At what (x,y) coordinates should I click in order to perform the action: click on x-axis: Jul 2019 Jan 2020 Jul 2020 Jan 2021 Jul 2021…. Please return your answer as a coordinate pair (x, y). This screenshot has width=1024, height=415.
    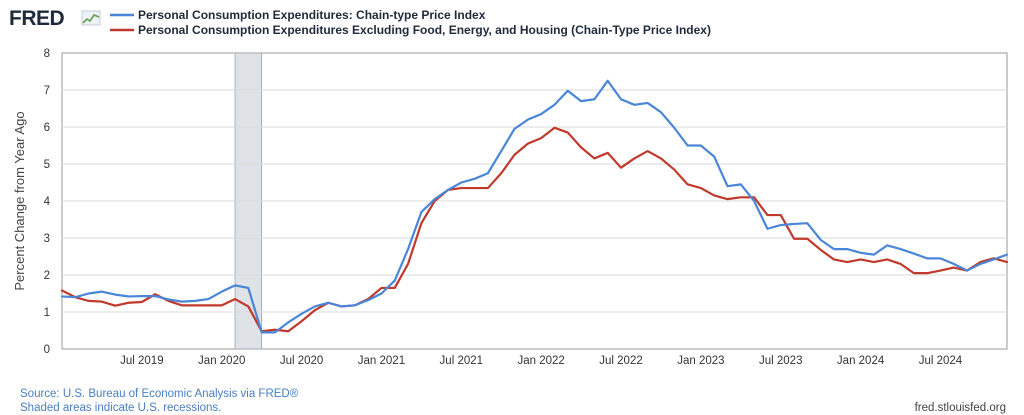
    Looking at the image, I should click on (541, 361).